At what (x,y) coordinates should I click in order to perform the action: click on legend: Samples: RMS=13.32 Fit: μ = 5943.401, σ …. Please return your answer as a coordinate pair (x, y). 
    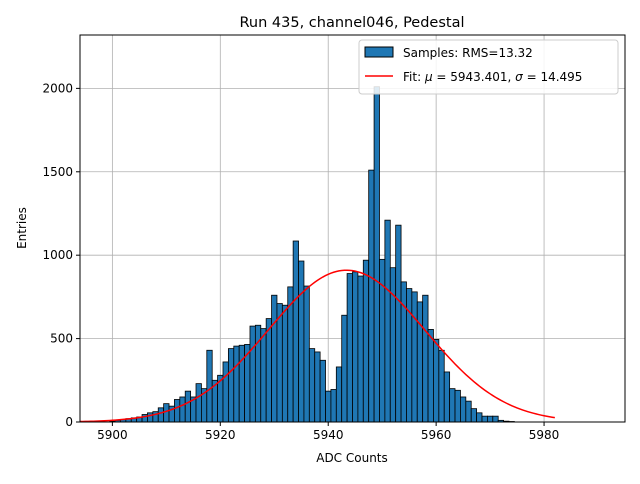
    Looking at the image, I should click on (488, 67).